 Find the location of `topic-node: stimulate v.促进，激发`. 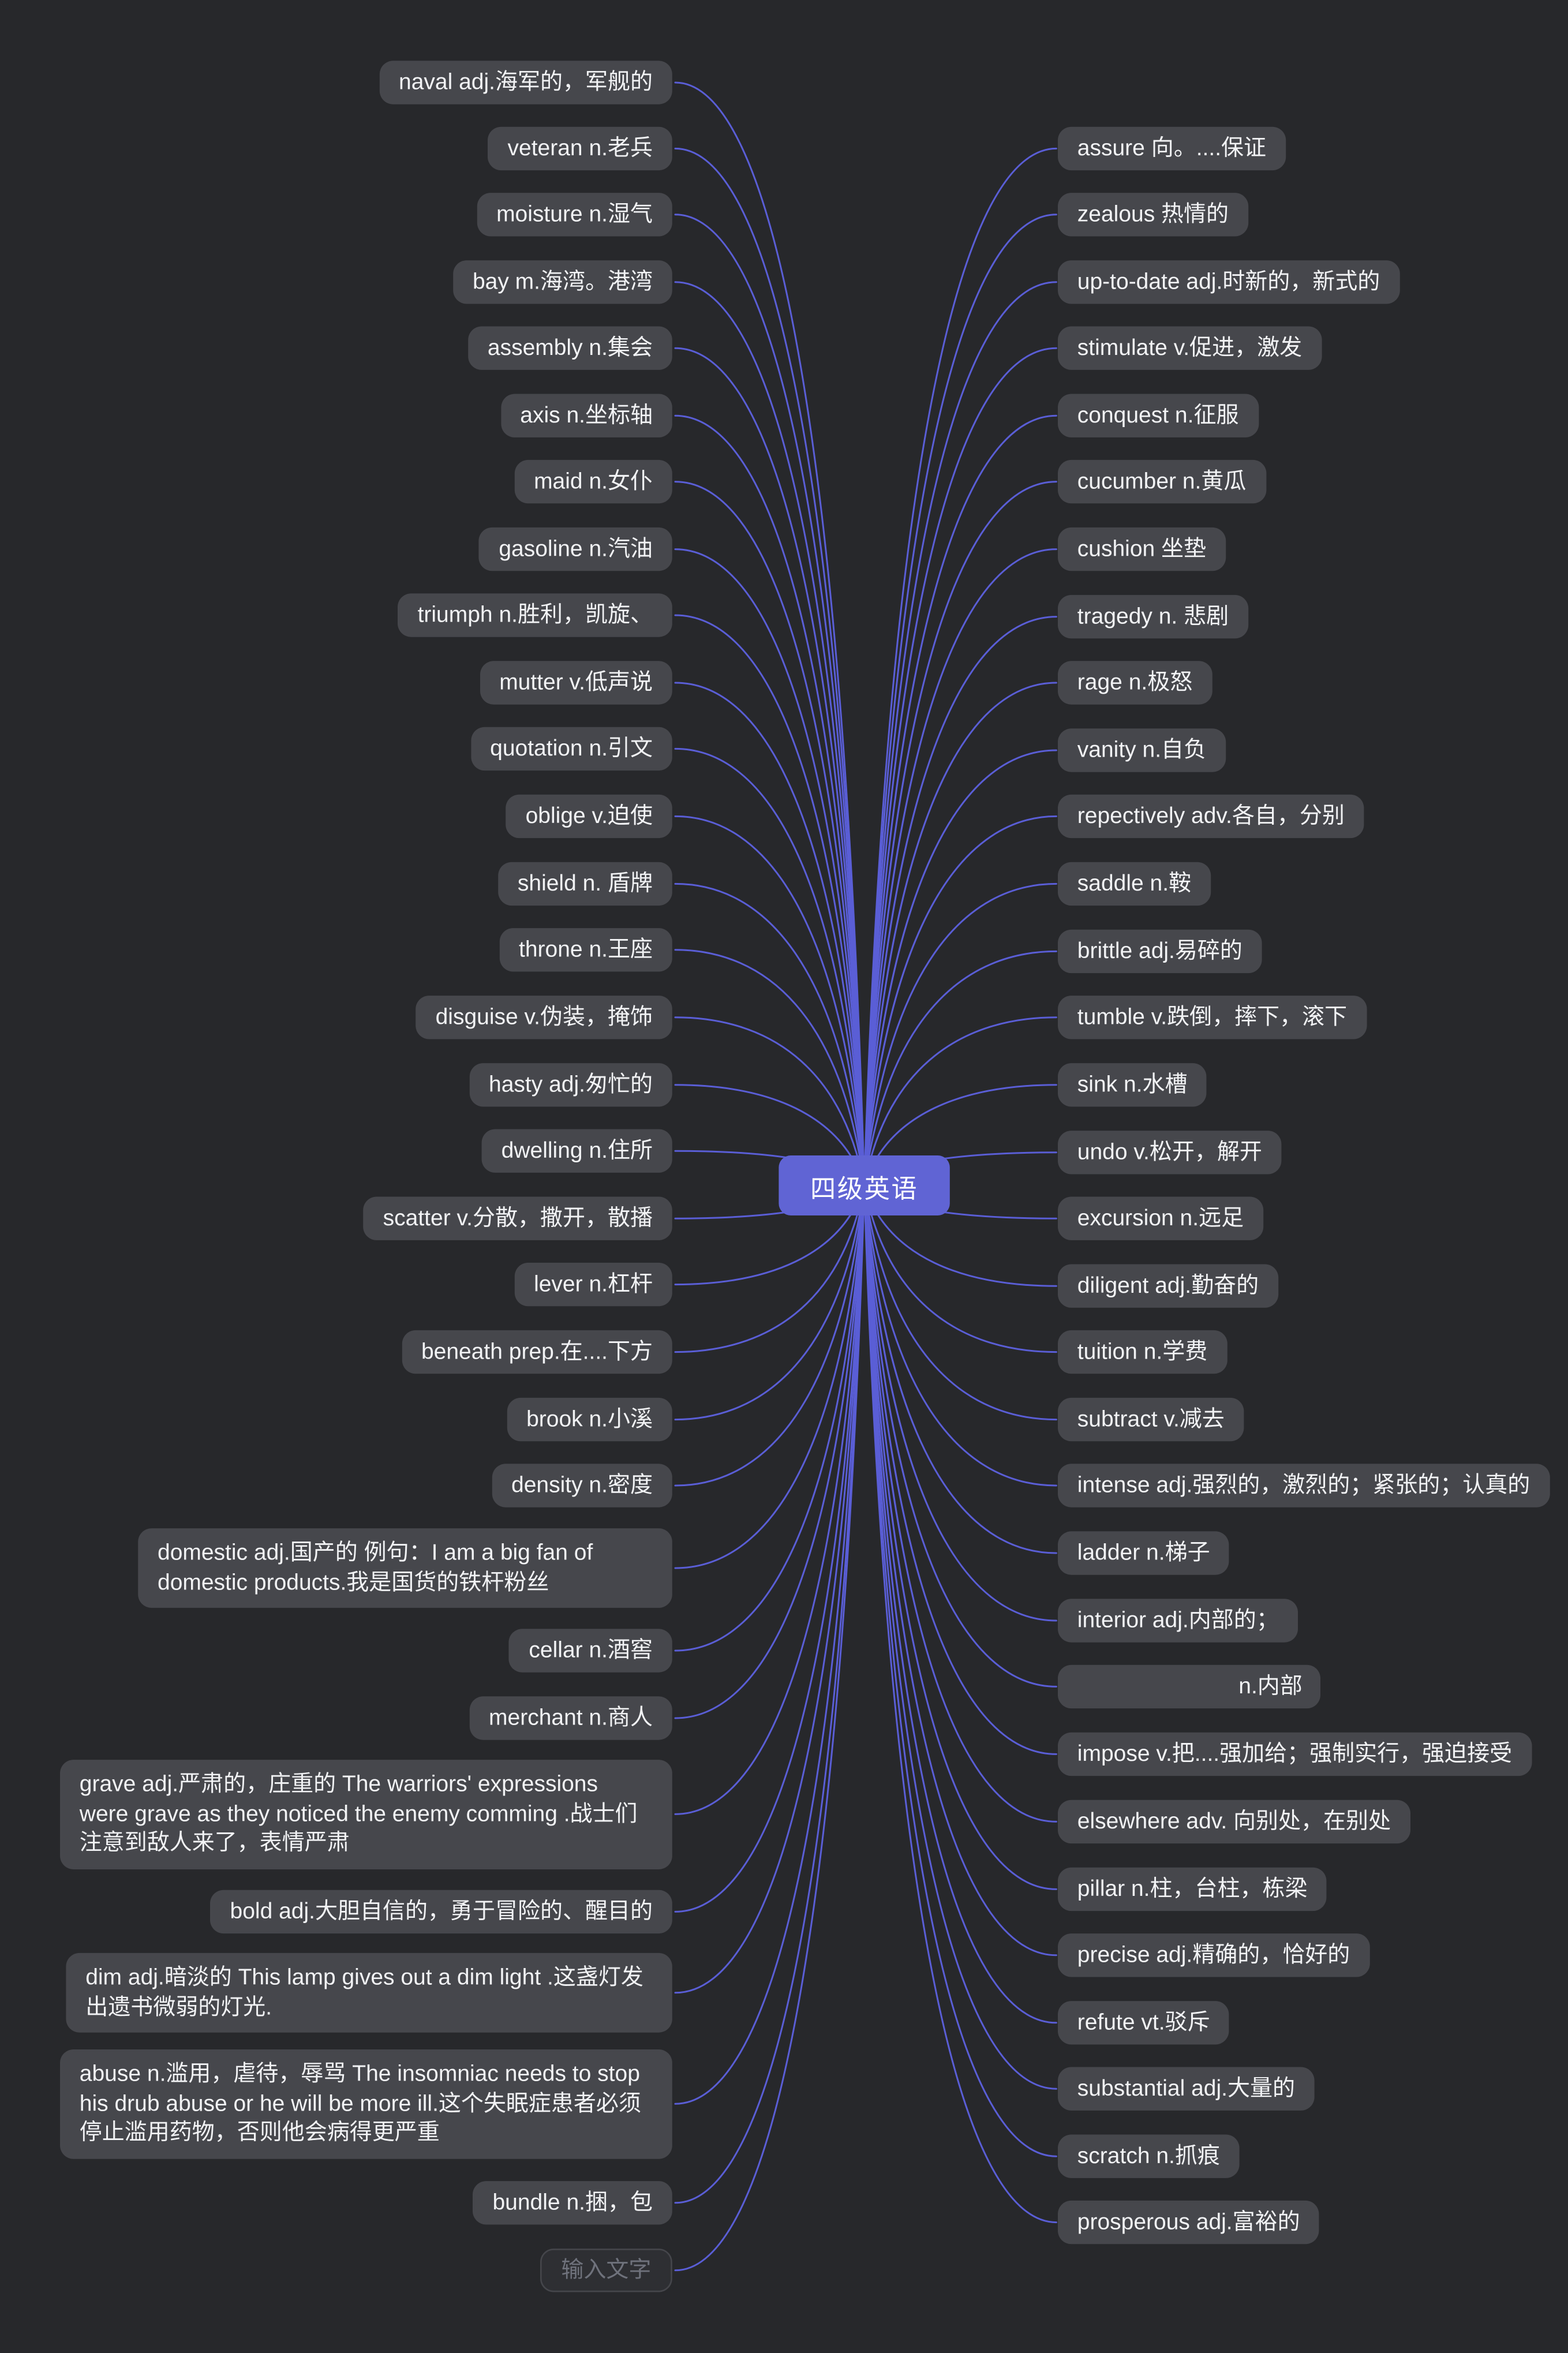

topic-node: stimulate v.促进，激发 is located at coordinates (1189, 348).